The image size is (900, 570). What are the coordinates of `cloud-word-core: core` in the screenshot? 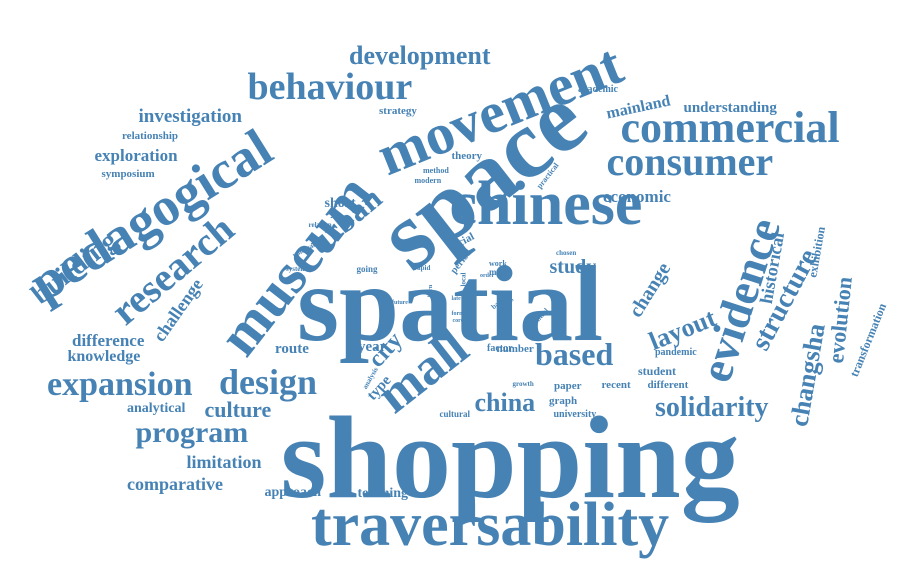 It's located at (458, 321).